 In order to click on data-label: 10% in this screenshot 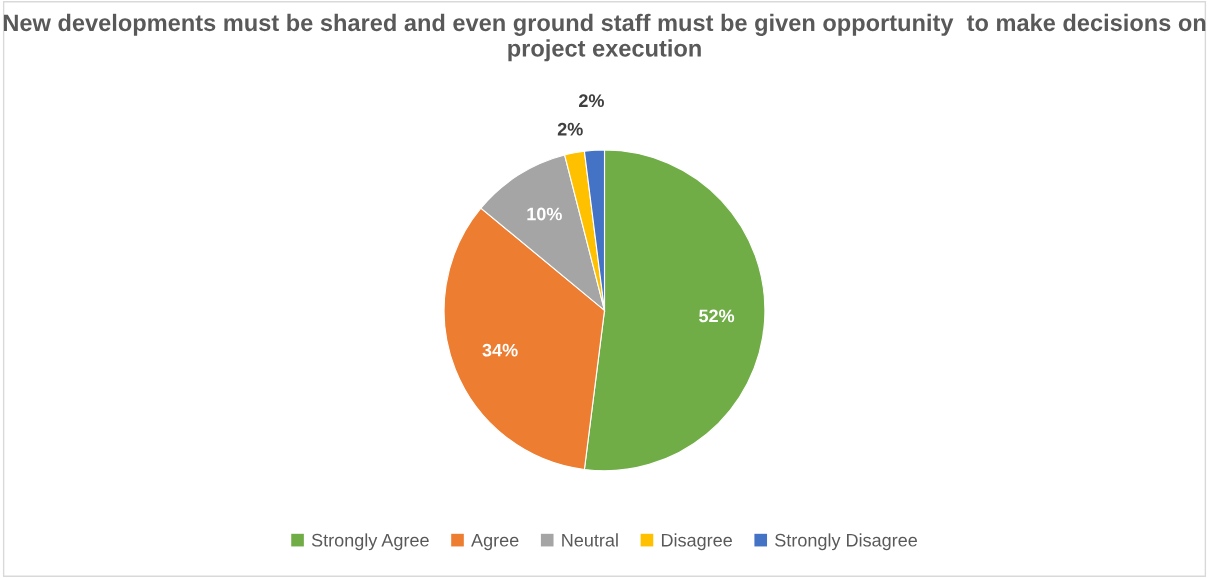, I will do `click(544, 214)`.